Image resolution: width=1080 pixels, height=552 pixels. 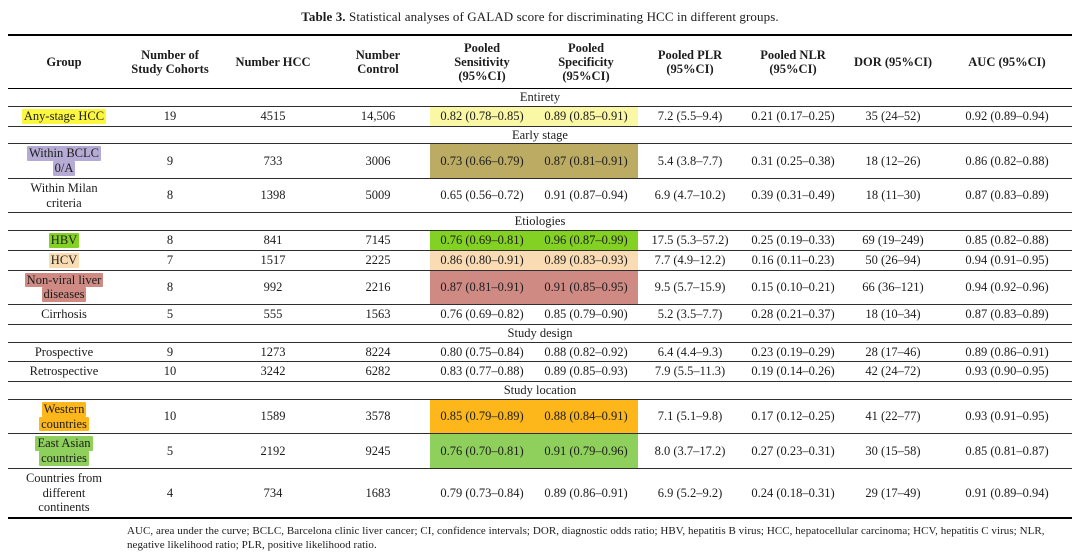 I want to click on group-label: Prospective, so click(x=64, y=351).